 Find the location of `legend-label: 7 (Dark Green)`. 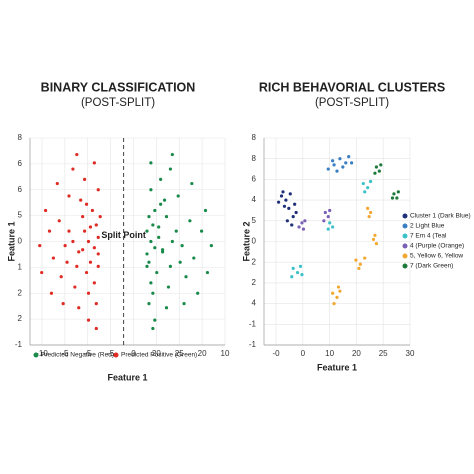

legend-label: 7 (Dark Green) is located at coordinates (431, 266).